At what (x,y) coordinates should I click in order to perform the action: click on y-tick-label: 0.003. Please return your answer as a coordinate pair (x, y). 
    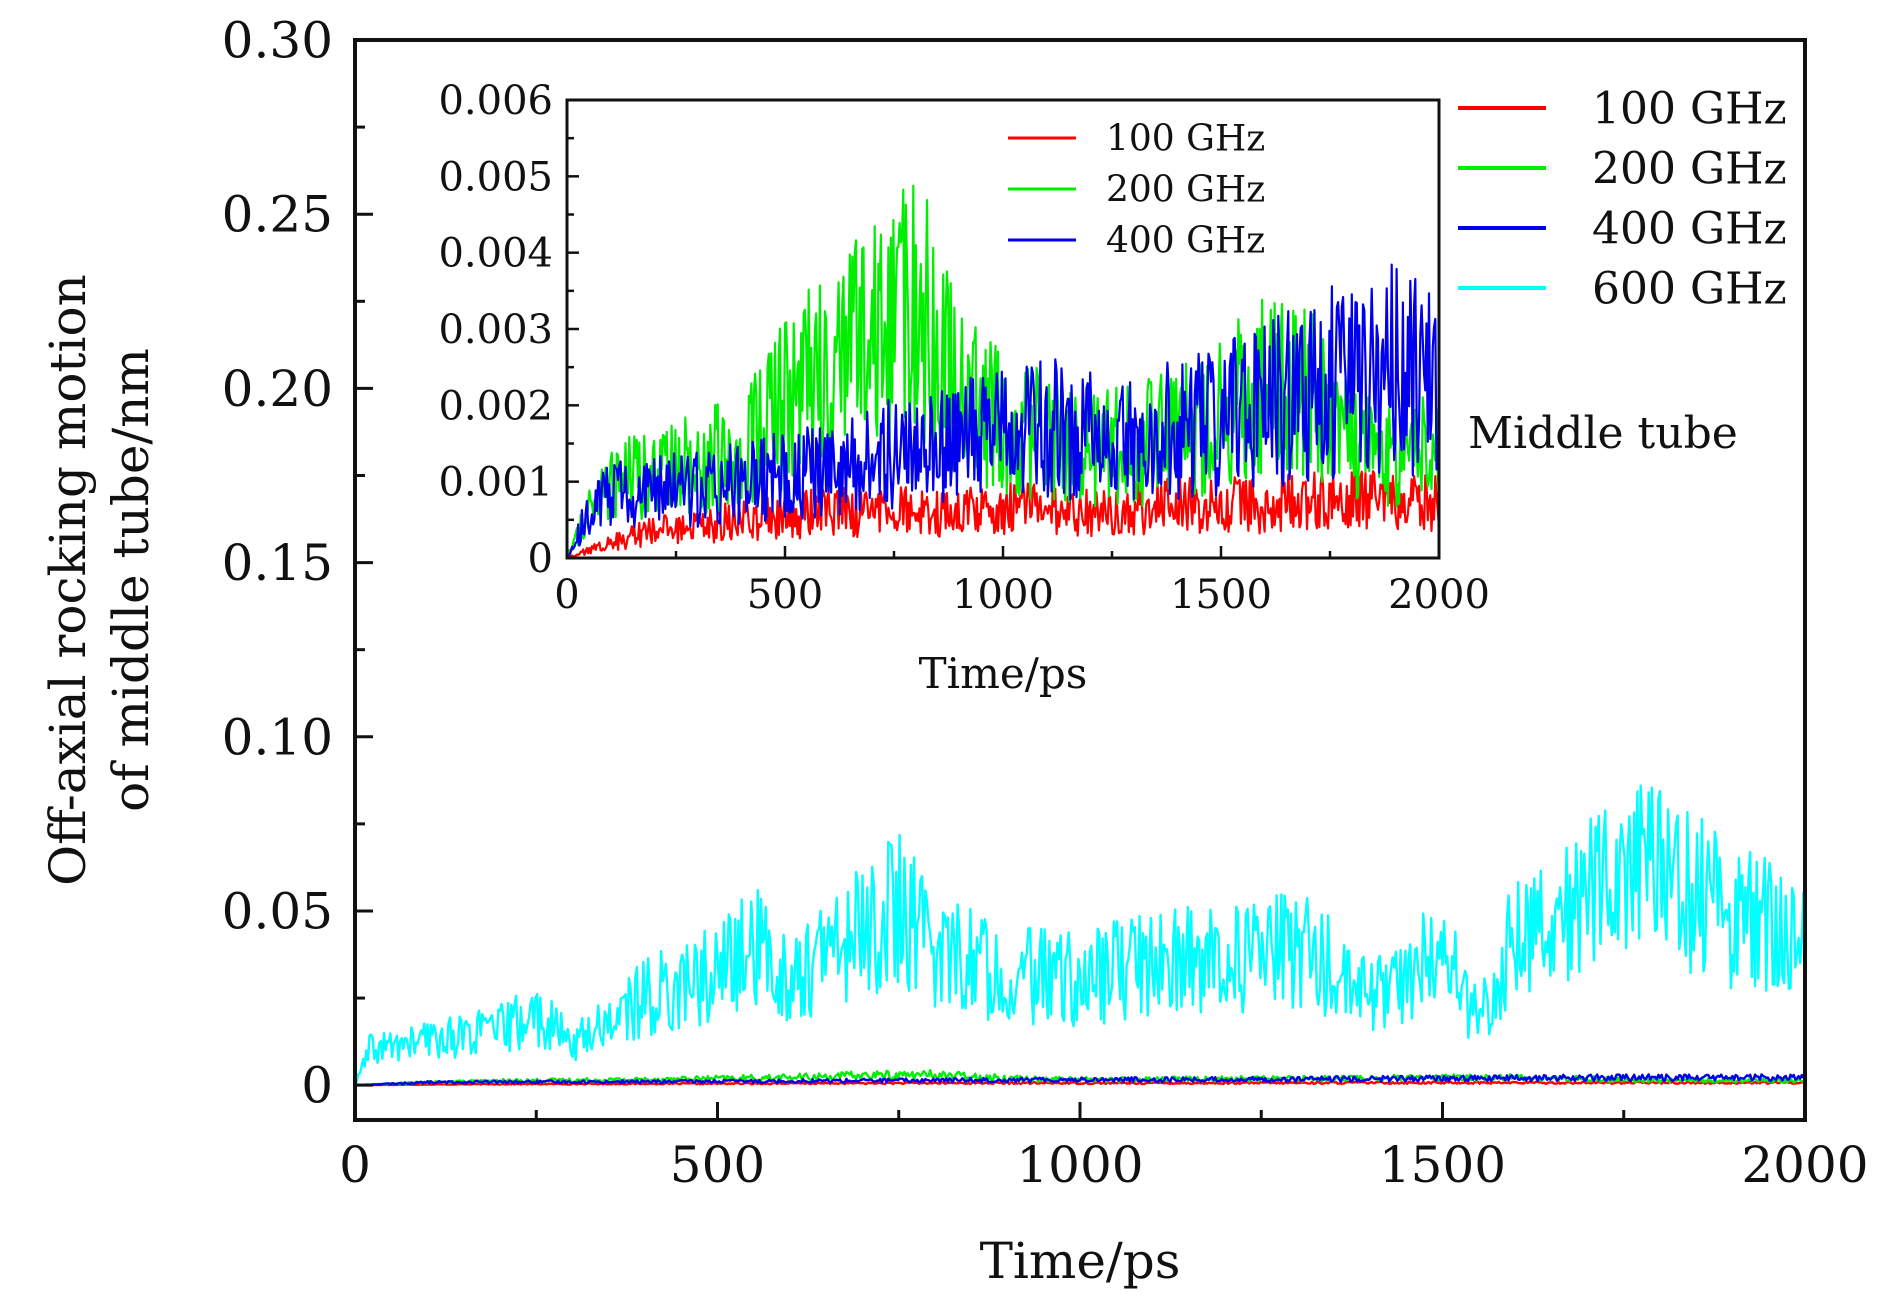
    Looking at the image, I should click on (495, 330).